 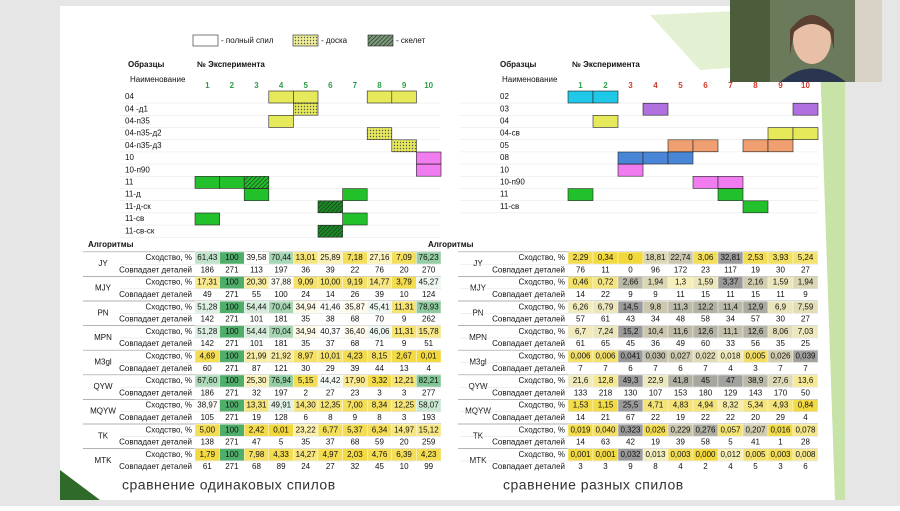 I want to click on similarity-value: 3,79, so click(x=404, y=282).